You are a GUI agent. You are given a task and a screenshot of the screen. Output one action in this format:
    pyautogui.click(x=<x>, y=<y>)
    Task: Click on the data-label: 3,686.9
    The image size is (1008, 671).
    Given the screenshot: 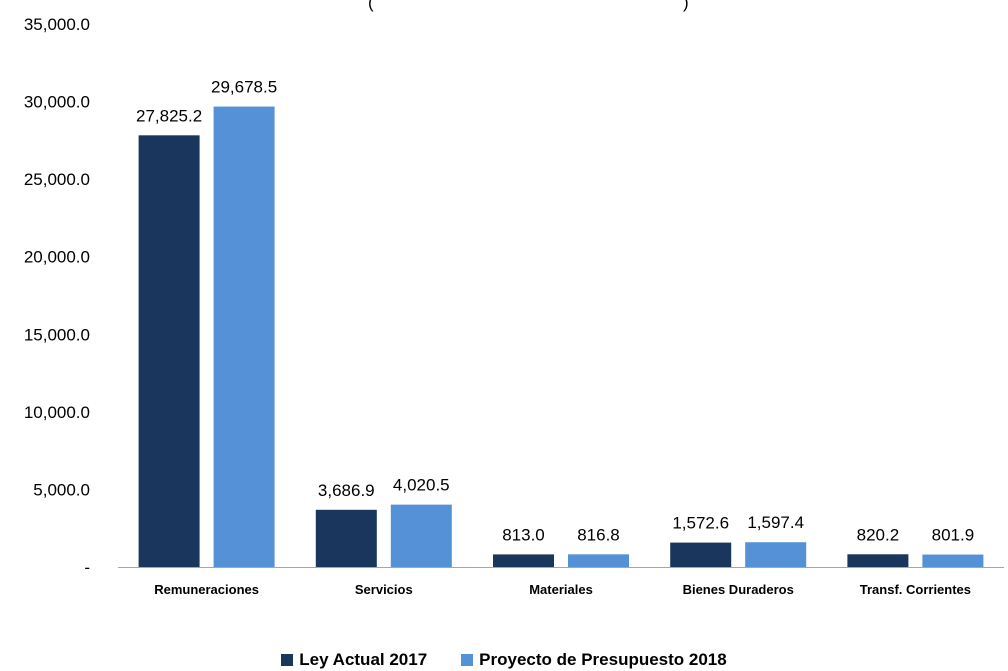 What is the action you would take?
    pyautogui.click(x=346, y=490)
    